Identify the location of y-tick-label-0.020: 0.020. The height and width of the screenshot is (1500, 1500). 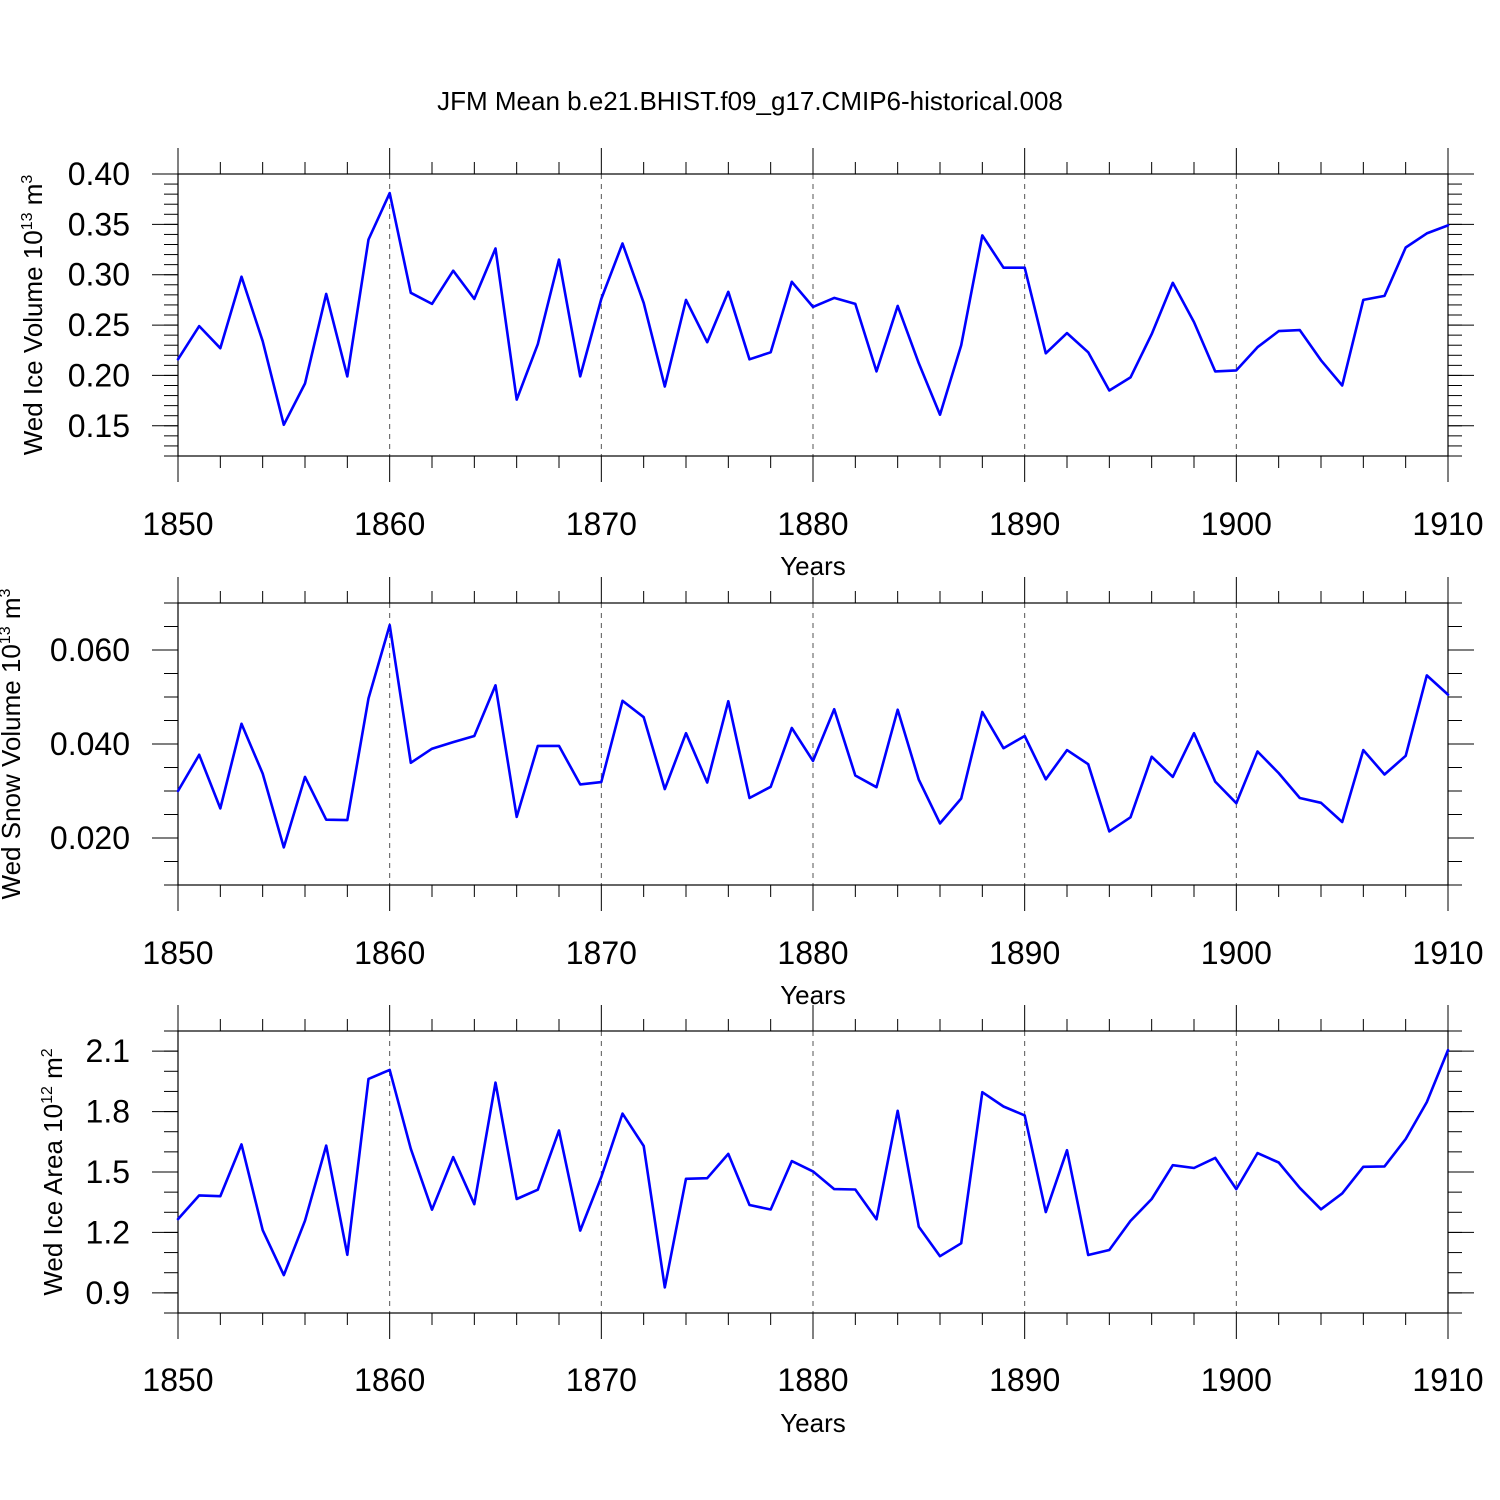
(90, 838).